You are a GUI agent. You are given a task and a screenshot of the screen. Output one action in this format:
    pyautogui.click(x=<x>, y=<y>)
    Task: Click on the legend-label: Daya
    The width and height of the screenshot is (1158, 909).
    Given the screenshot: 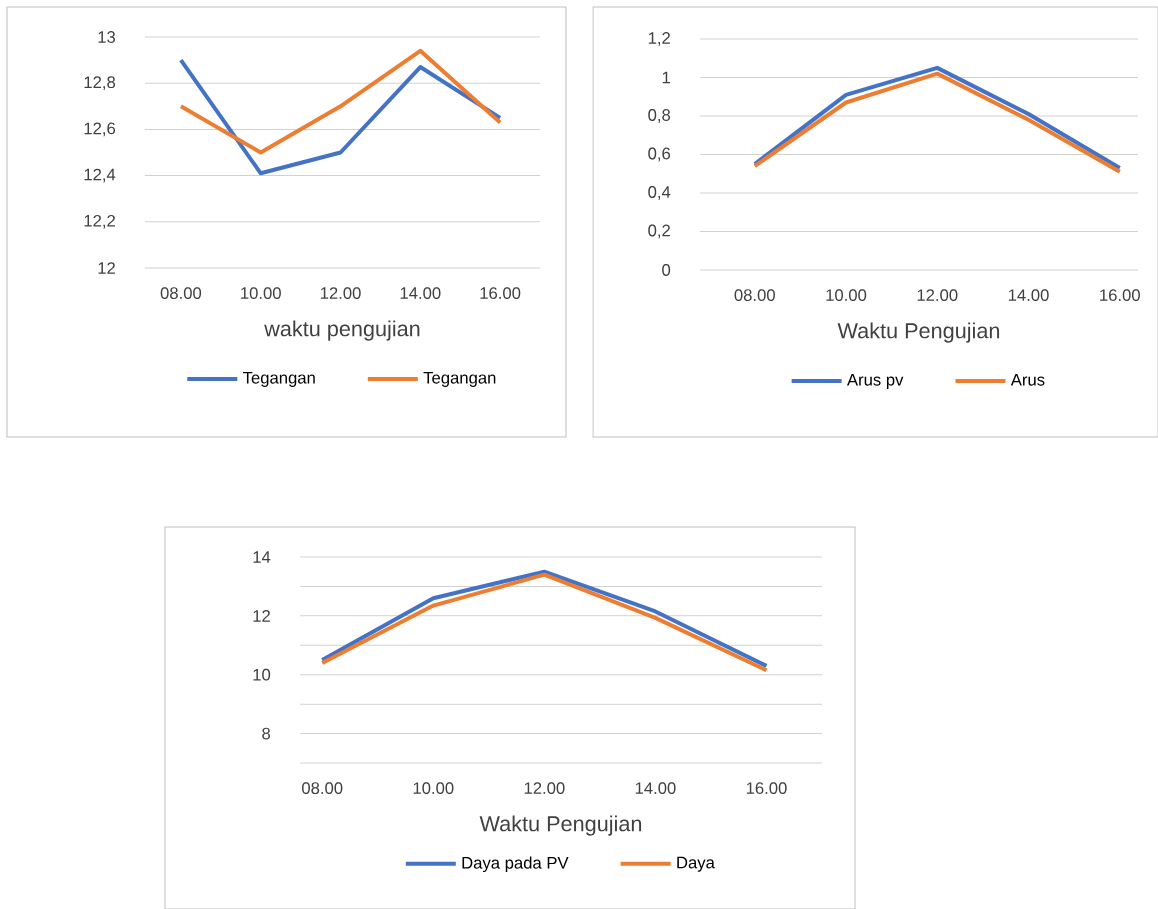 What is the action you would take?
    pyautogui.click(x=696, y=864)
    